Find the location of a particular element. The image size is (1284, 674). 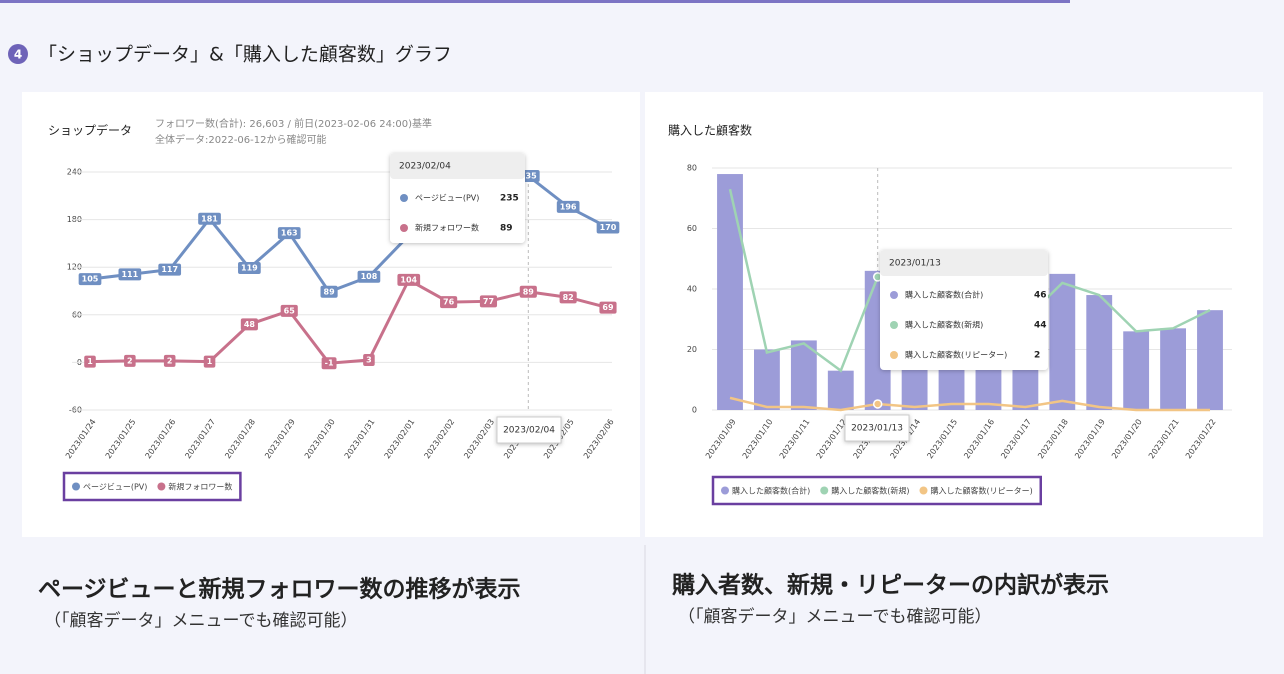

data-label: 119 is located at coordinates (249, 267).